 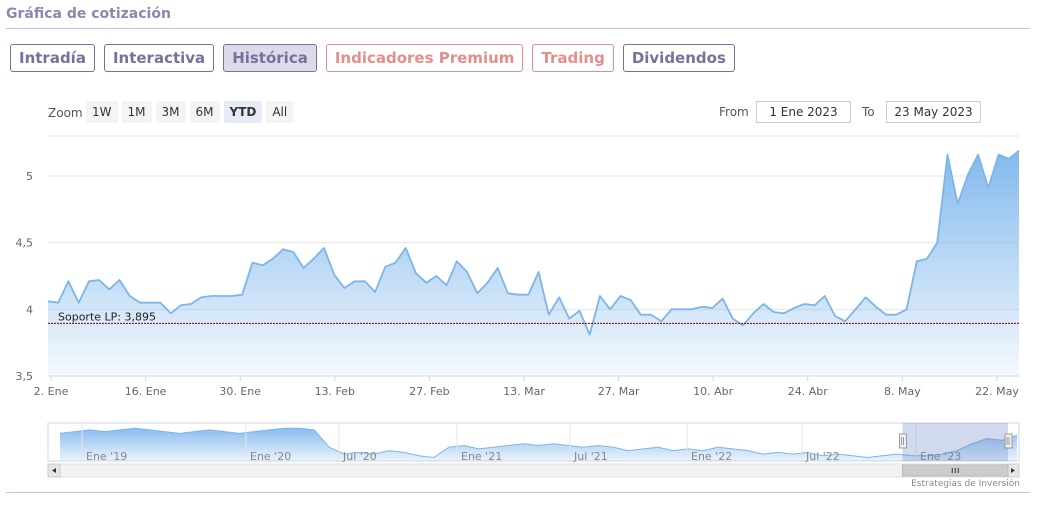 What do you see at coordinates (280, 112) in the screenshot?
I see `zoom-all-button: All` at bounding box center [280, 112].